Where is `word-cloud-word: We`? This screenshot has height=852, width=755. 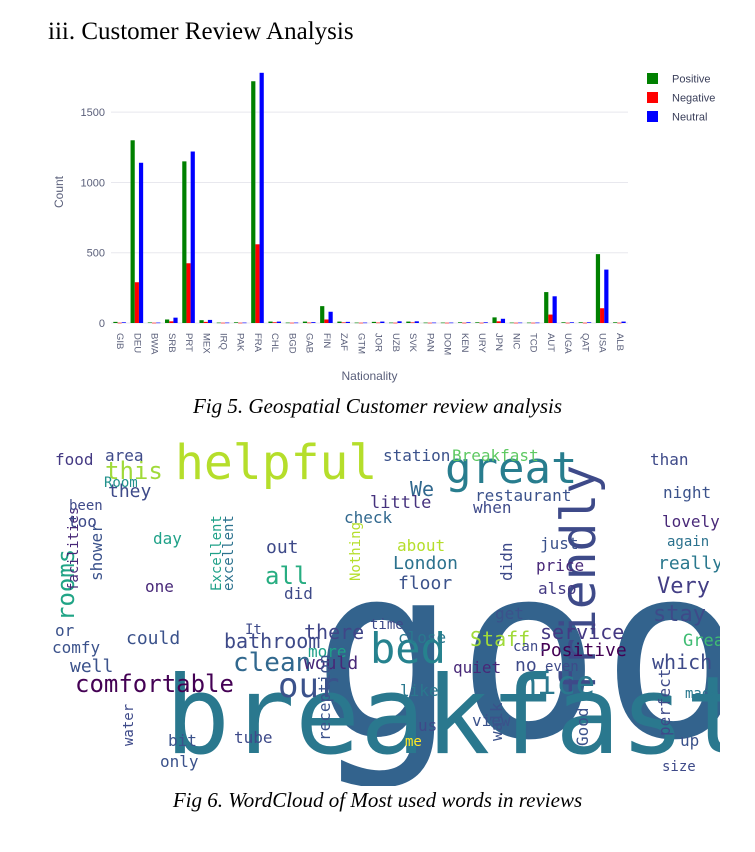
word-cloud-word: We is located at coordinates (422, 489).